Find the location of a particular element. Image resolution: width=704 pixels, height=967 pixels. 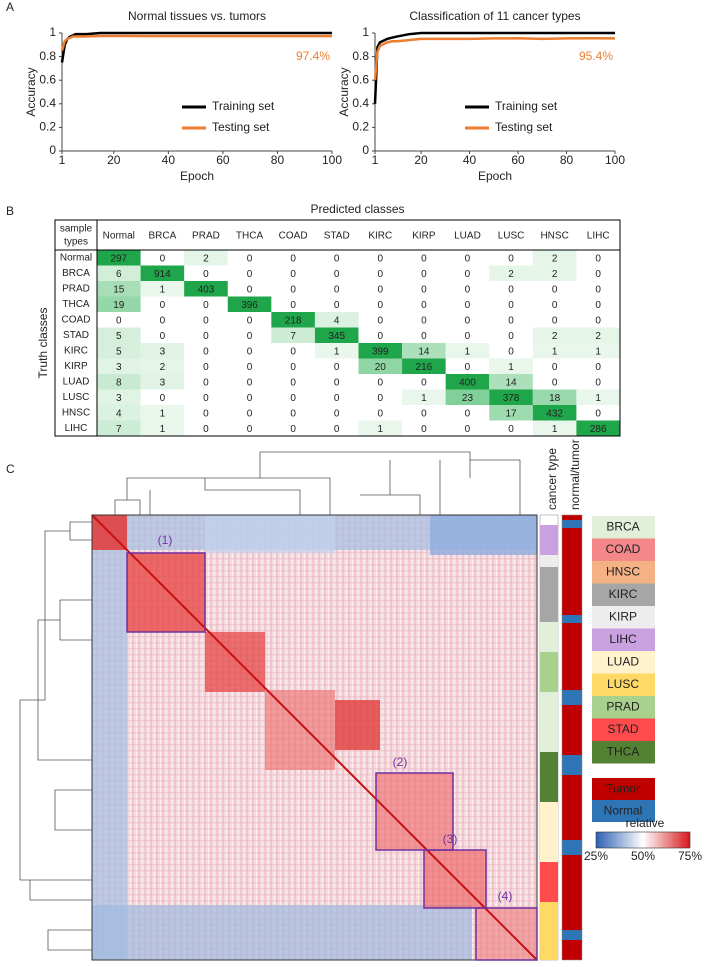

cell-value: 297 is located at coordinates (118, 258).